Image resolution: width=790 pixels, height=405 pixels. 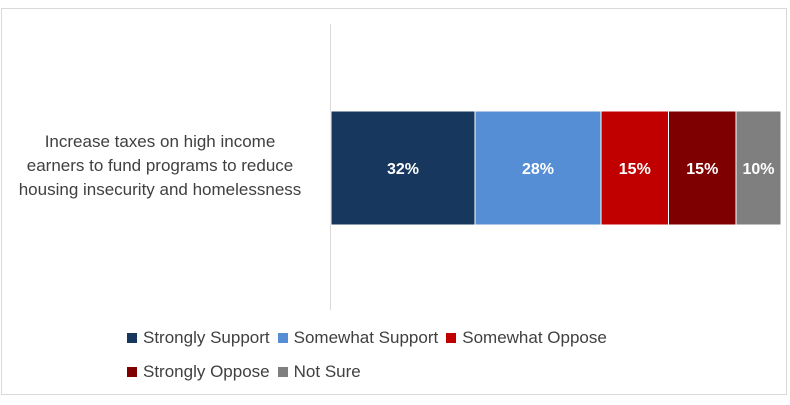 I want to click on data-label-strongly-oppose: 15%, so click(x=702, y=169).